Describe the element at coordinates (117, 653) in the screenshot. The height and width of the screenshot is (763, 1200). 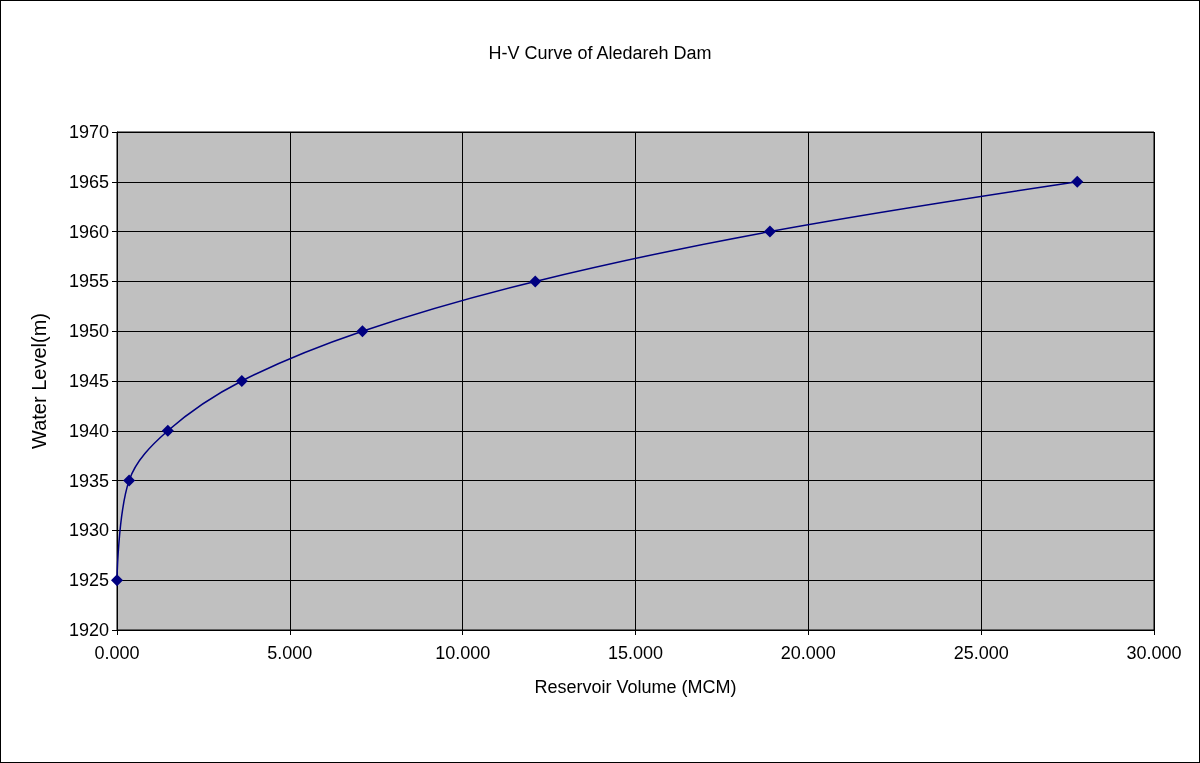
I see `x-tick-label: 0.000` at that location.